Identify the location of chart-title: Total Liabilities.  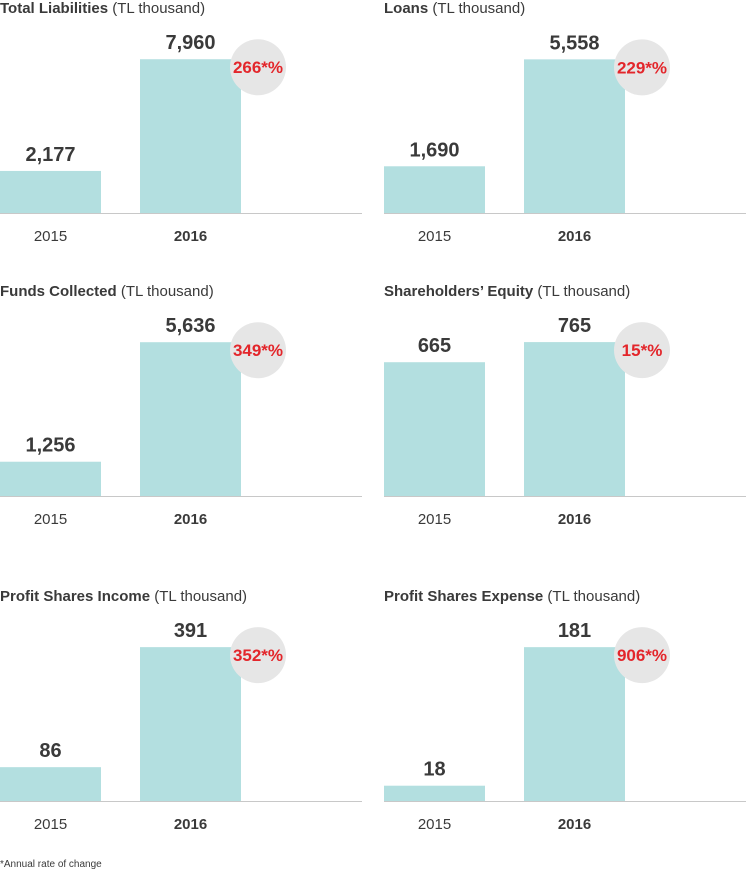
(54, 8).